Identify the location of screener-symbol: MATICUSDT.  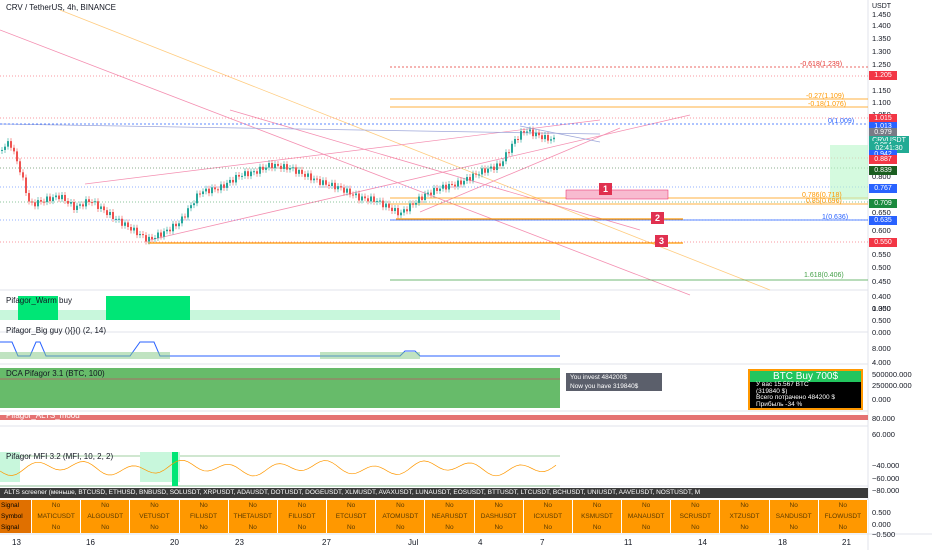
(57, 516).